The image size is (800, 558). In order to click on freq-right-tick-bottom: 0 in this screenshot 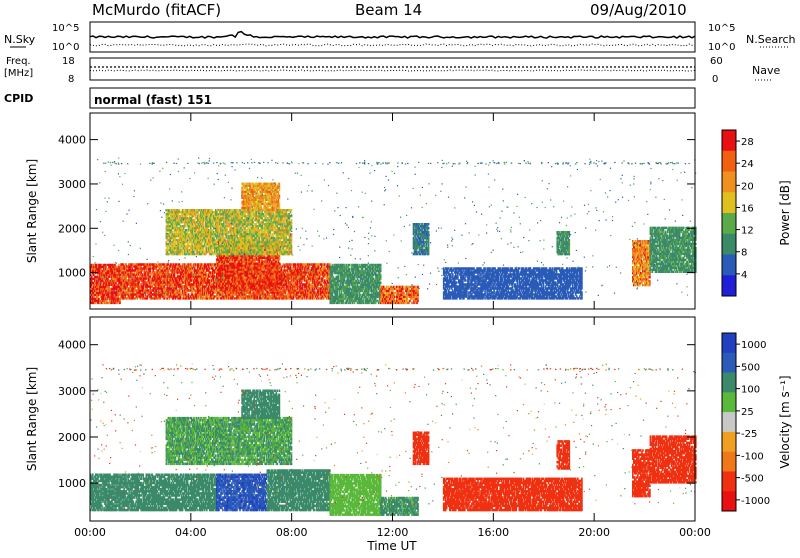, I will do `click(715, 79)`.